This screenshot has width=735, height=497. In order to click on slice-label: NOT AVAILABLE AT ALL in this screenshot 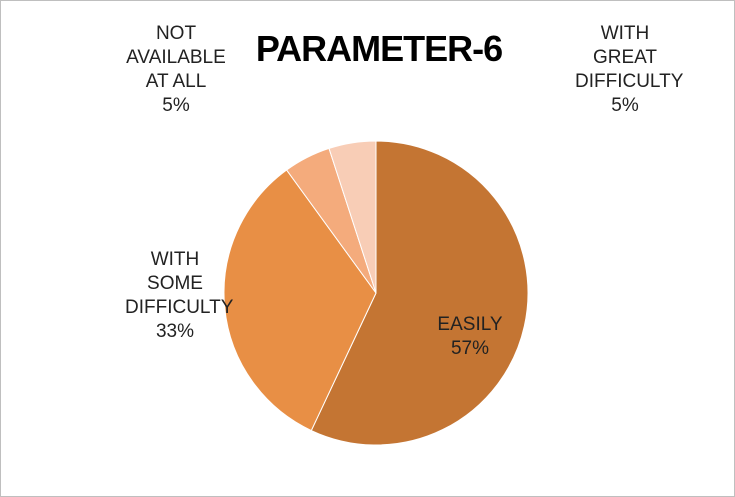, I will do `click(176, 57)`.